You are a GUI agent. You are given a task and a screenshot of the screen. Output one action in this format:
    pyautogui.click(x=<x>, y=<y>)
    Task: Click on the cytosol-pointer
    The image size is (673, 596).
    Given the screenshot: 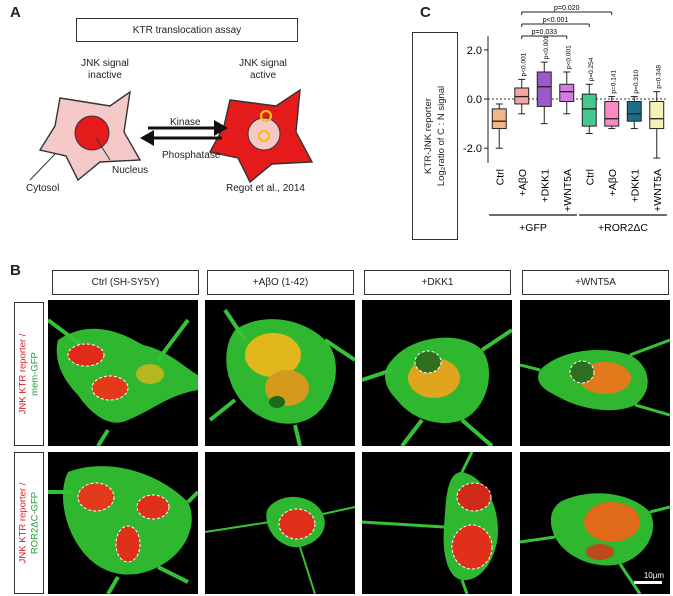 What is the action you would take?
    pyautogui.click(x=42, y=167)
    